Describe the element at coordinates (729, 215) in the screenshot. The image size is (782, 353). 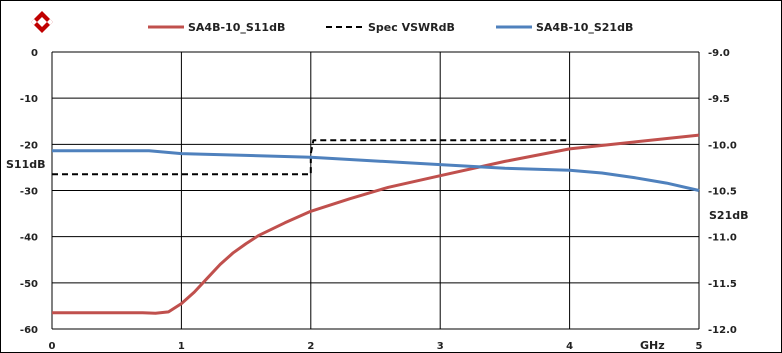
I see `y-right-axis-label: S21dB` at that location.